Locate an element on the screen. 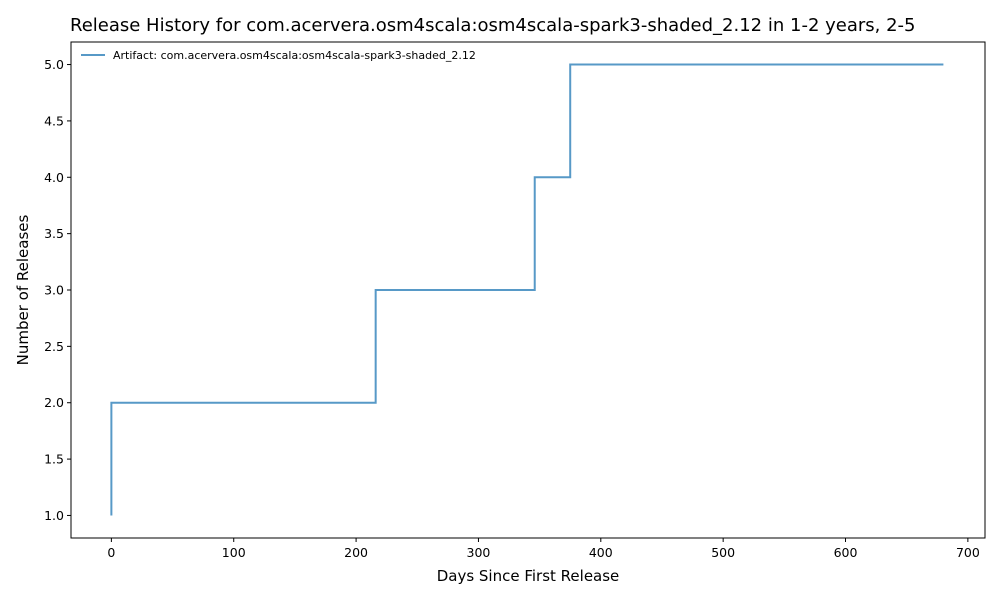  y-tick-label: 4.0 is located at coordinates (54, 177).